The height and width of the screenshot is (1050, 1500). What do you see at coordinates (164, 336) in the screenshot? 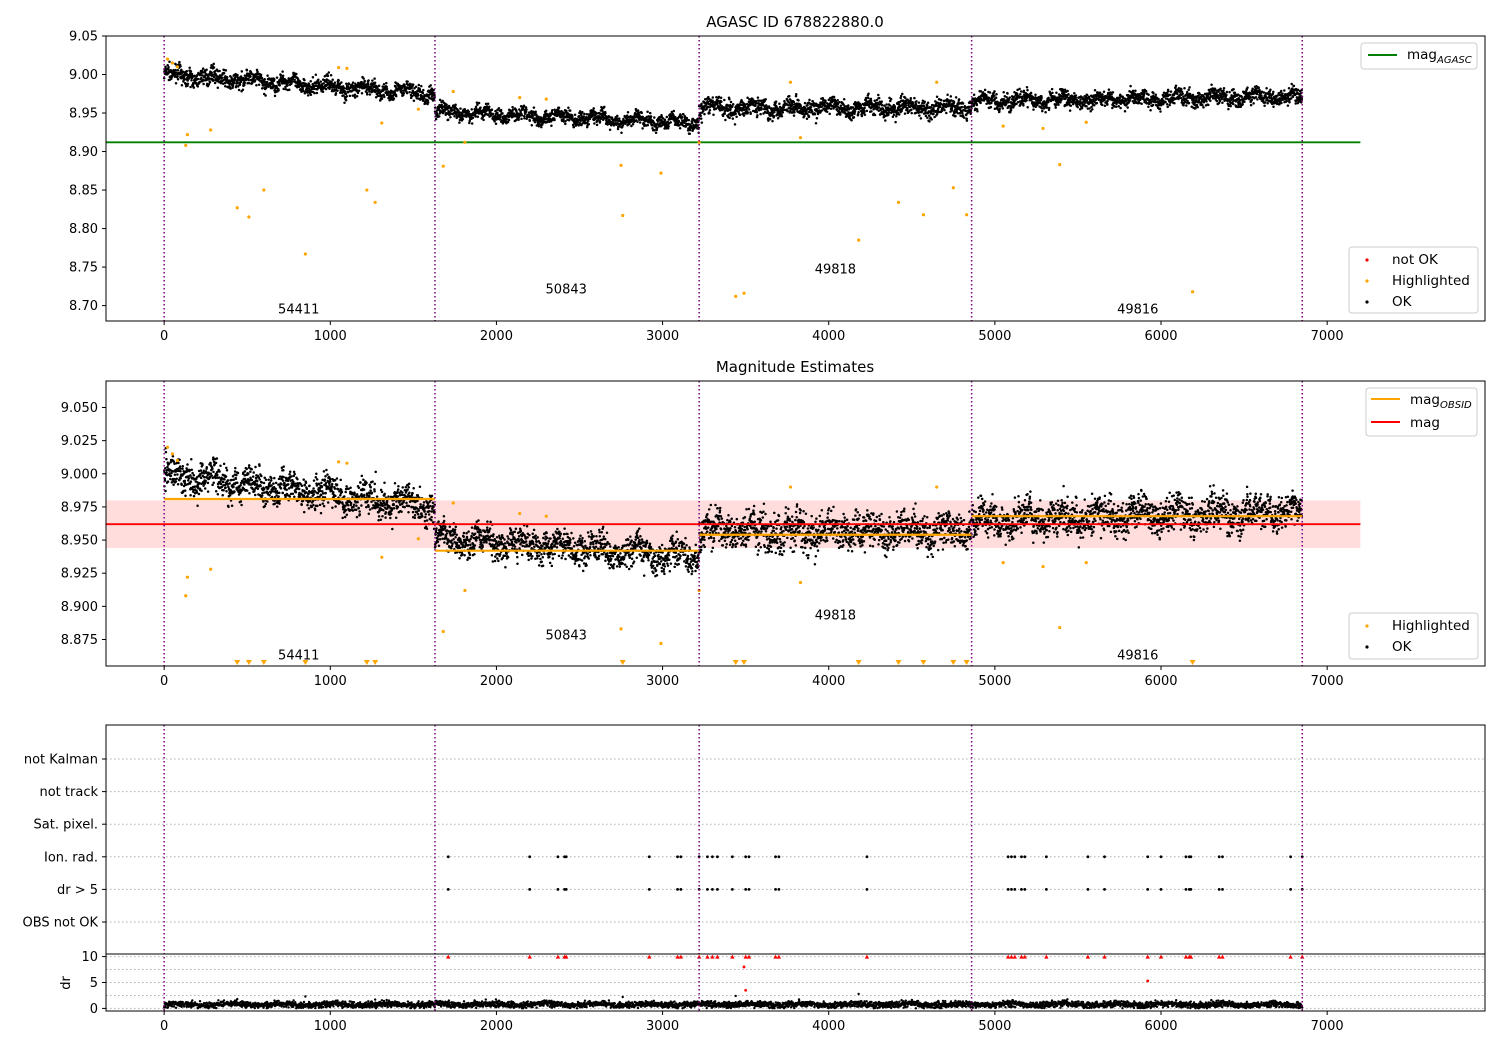
I see `x-tick-label: 0` at bounding box center [164, 336].